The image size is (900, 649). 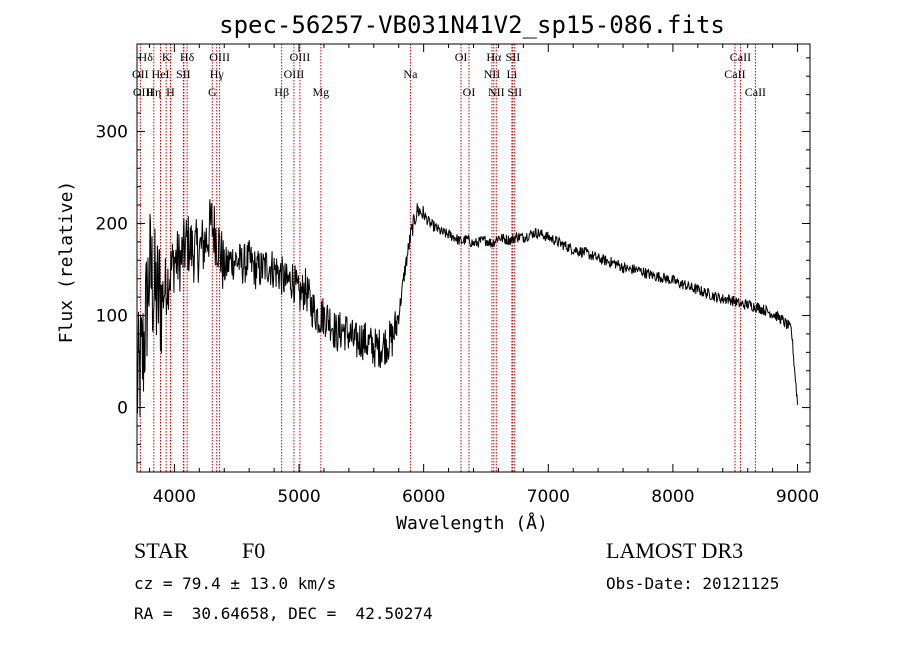 What do you see at coordinates (675, 550) in the screenshot?
I see `survey-name: LAMOST DR3` at bounding box center [675, 550].